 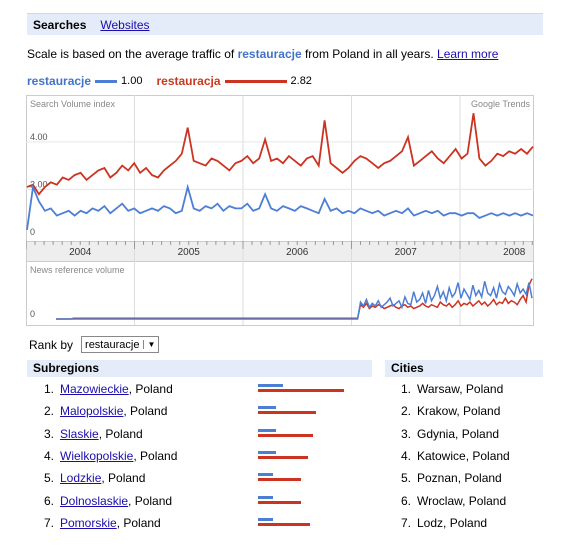 I want to click on year-label: 2007, so click(x=406, y=252).